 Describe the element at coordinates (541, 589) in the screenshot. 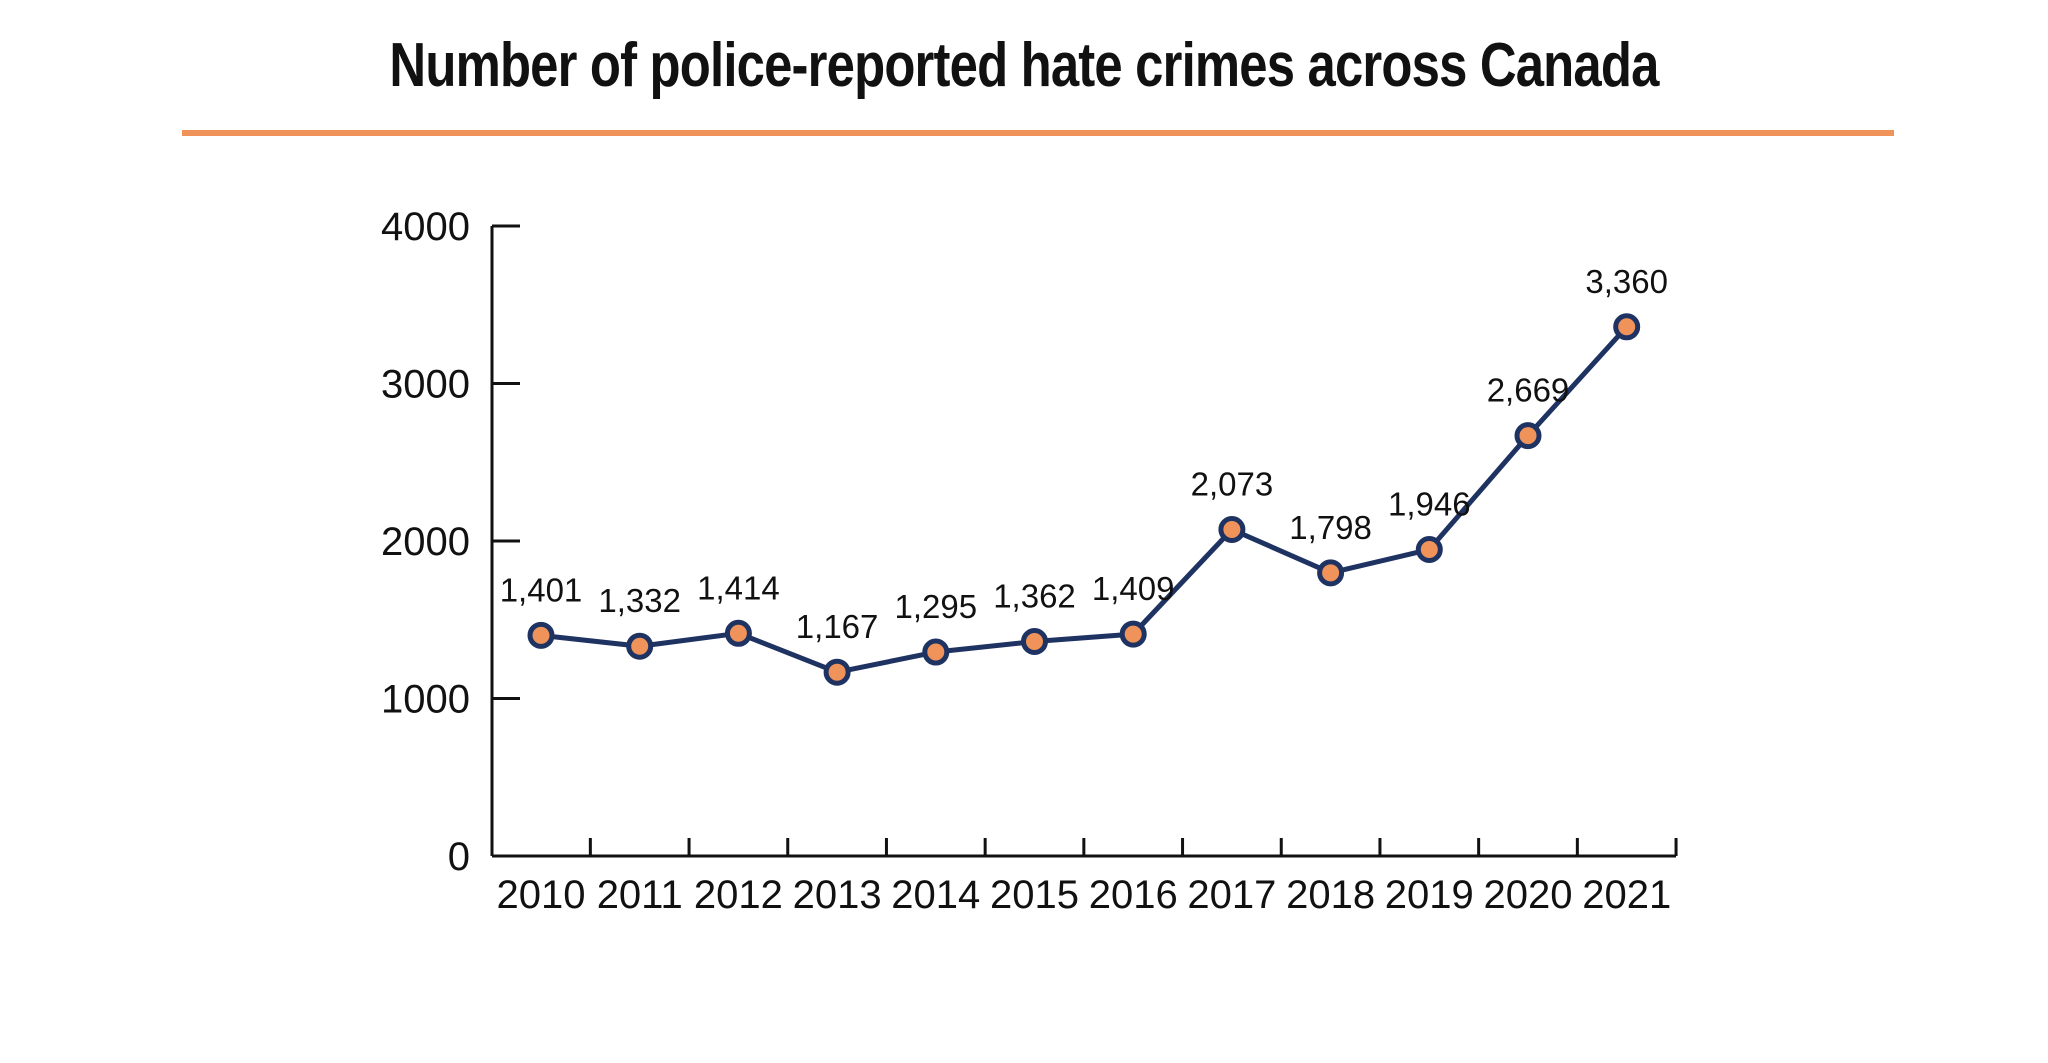

I see `data-label: 1,401` at that location.